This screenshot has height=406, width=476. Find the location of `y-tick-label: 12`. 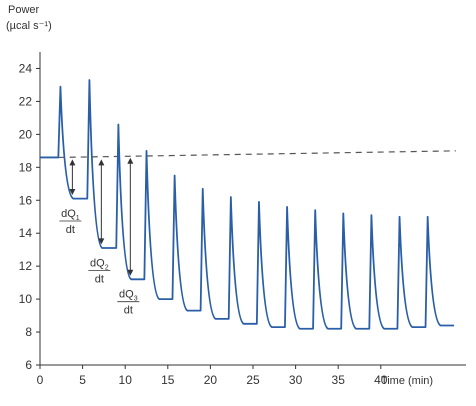

y-tick-label: 12 is located at coordinates (26, 266).